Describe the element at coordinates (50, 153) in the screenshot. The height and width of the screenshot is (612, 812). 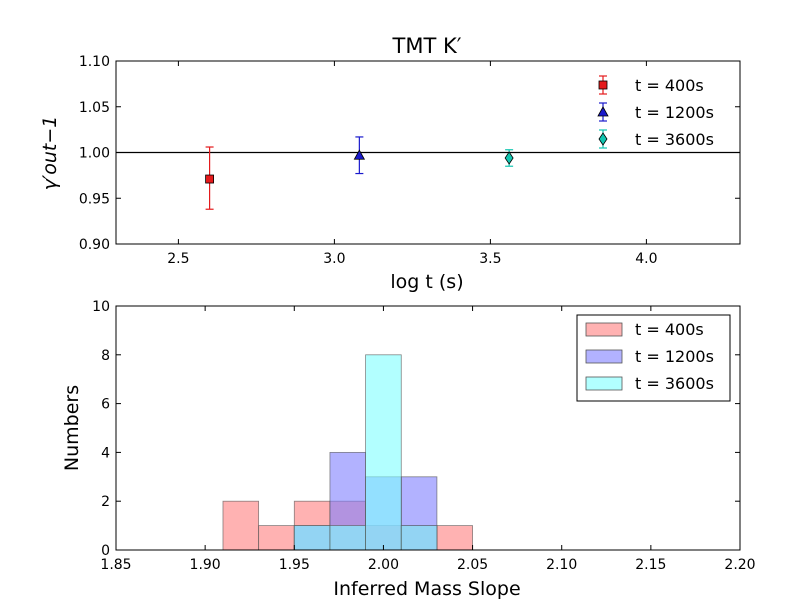
I see `errorbar-y-axis-label: γ′out−1` at that location.